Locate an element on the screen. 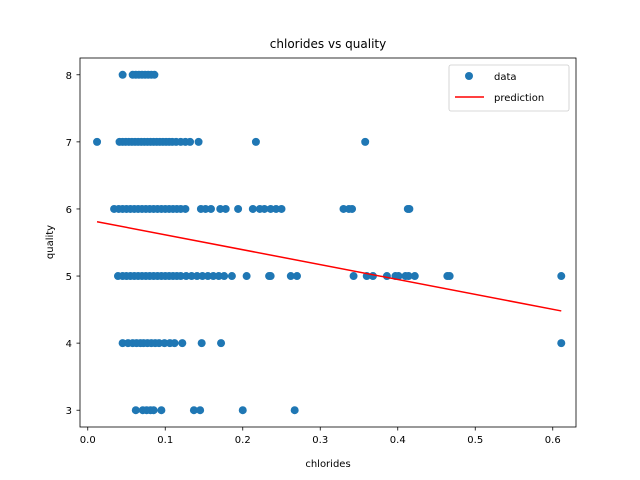 The height and width of the screenshot is (480, 640). y-tick-label: 8 is located at coordinates (69, 76).